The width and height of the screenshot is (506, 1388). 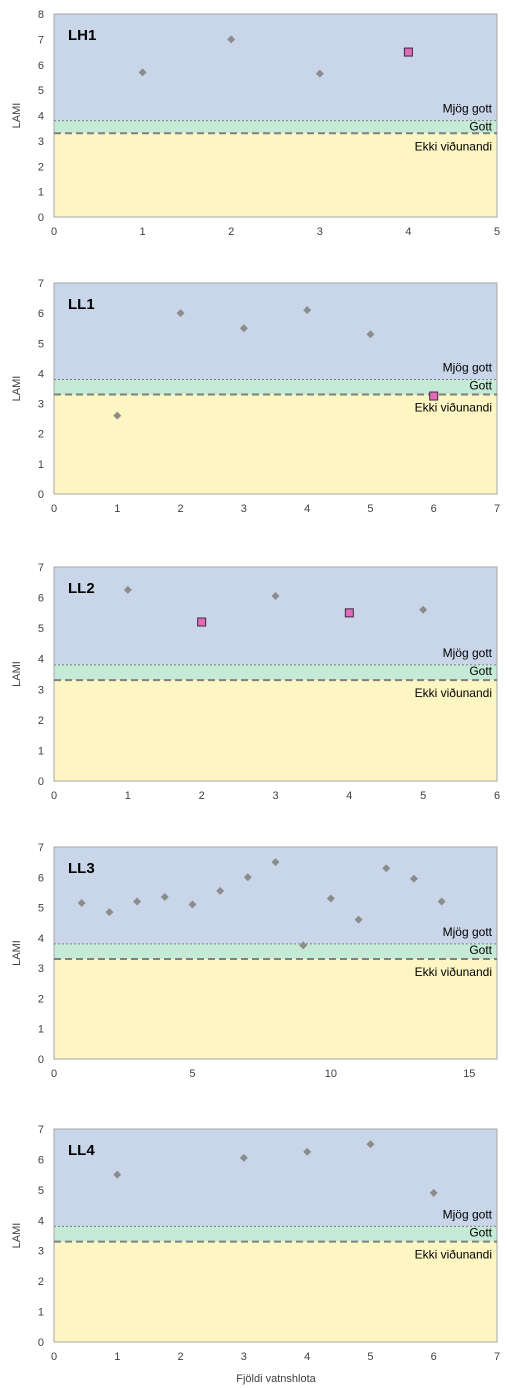 What do you see at coordinates (41, 15) in the screenshot?
I see `y-tick-label: 8` at bounding box center [41, 15].